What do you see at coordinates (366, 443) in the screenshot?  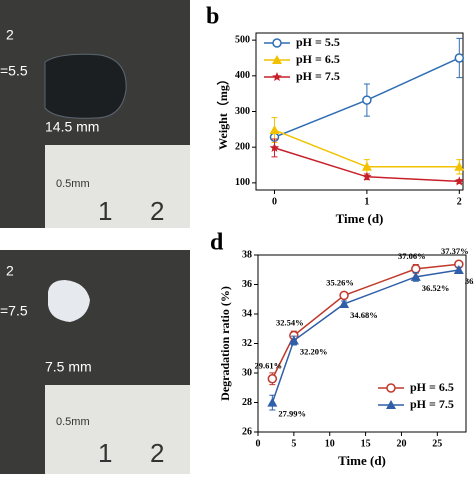 I see `x-tick-label: 15` at bounding box center [366, 443].